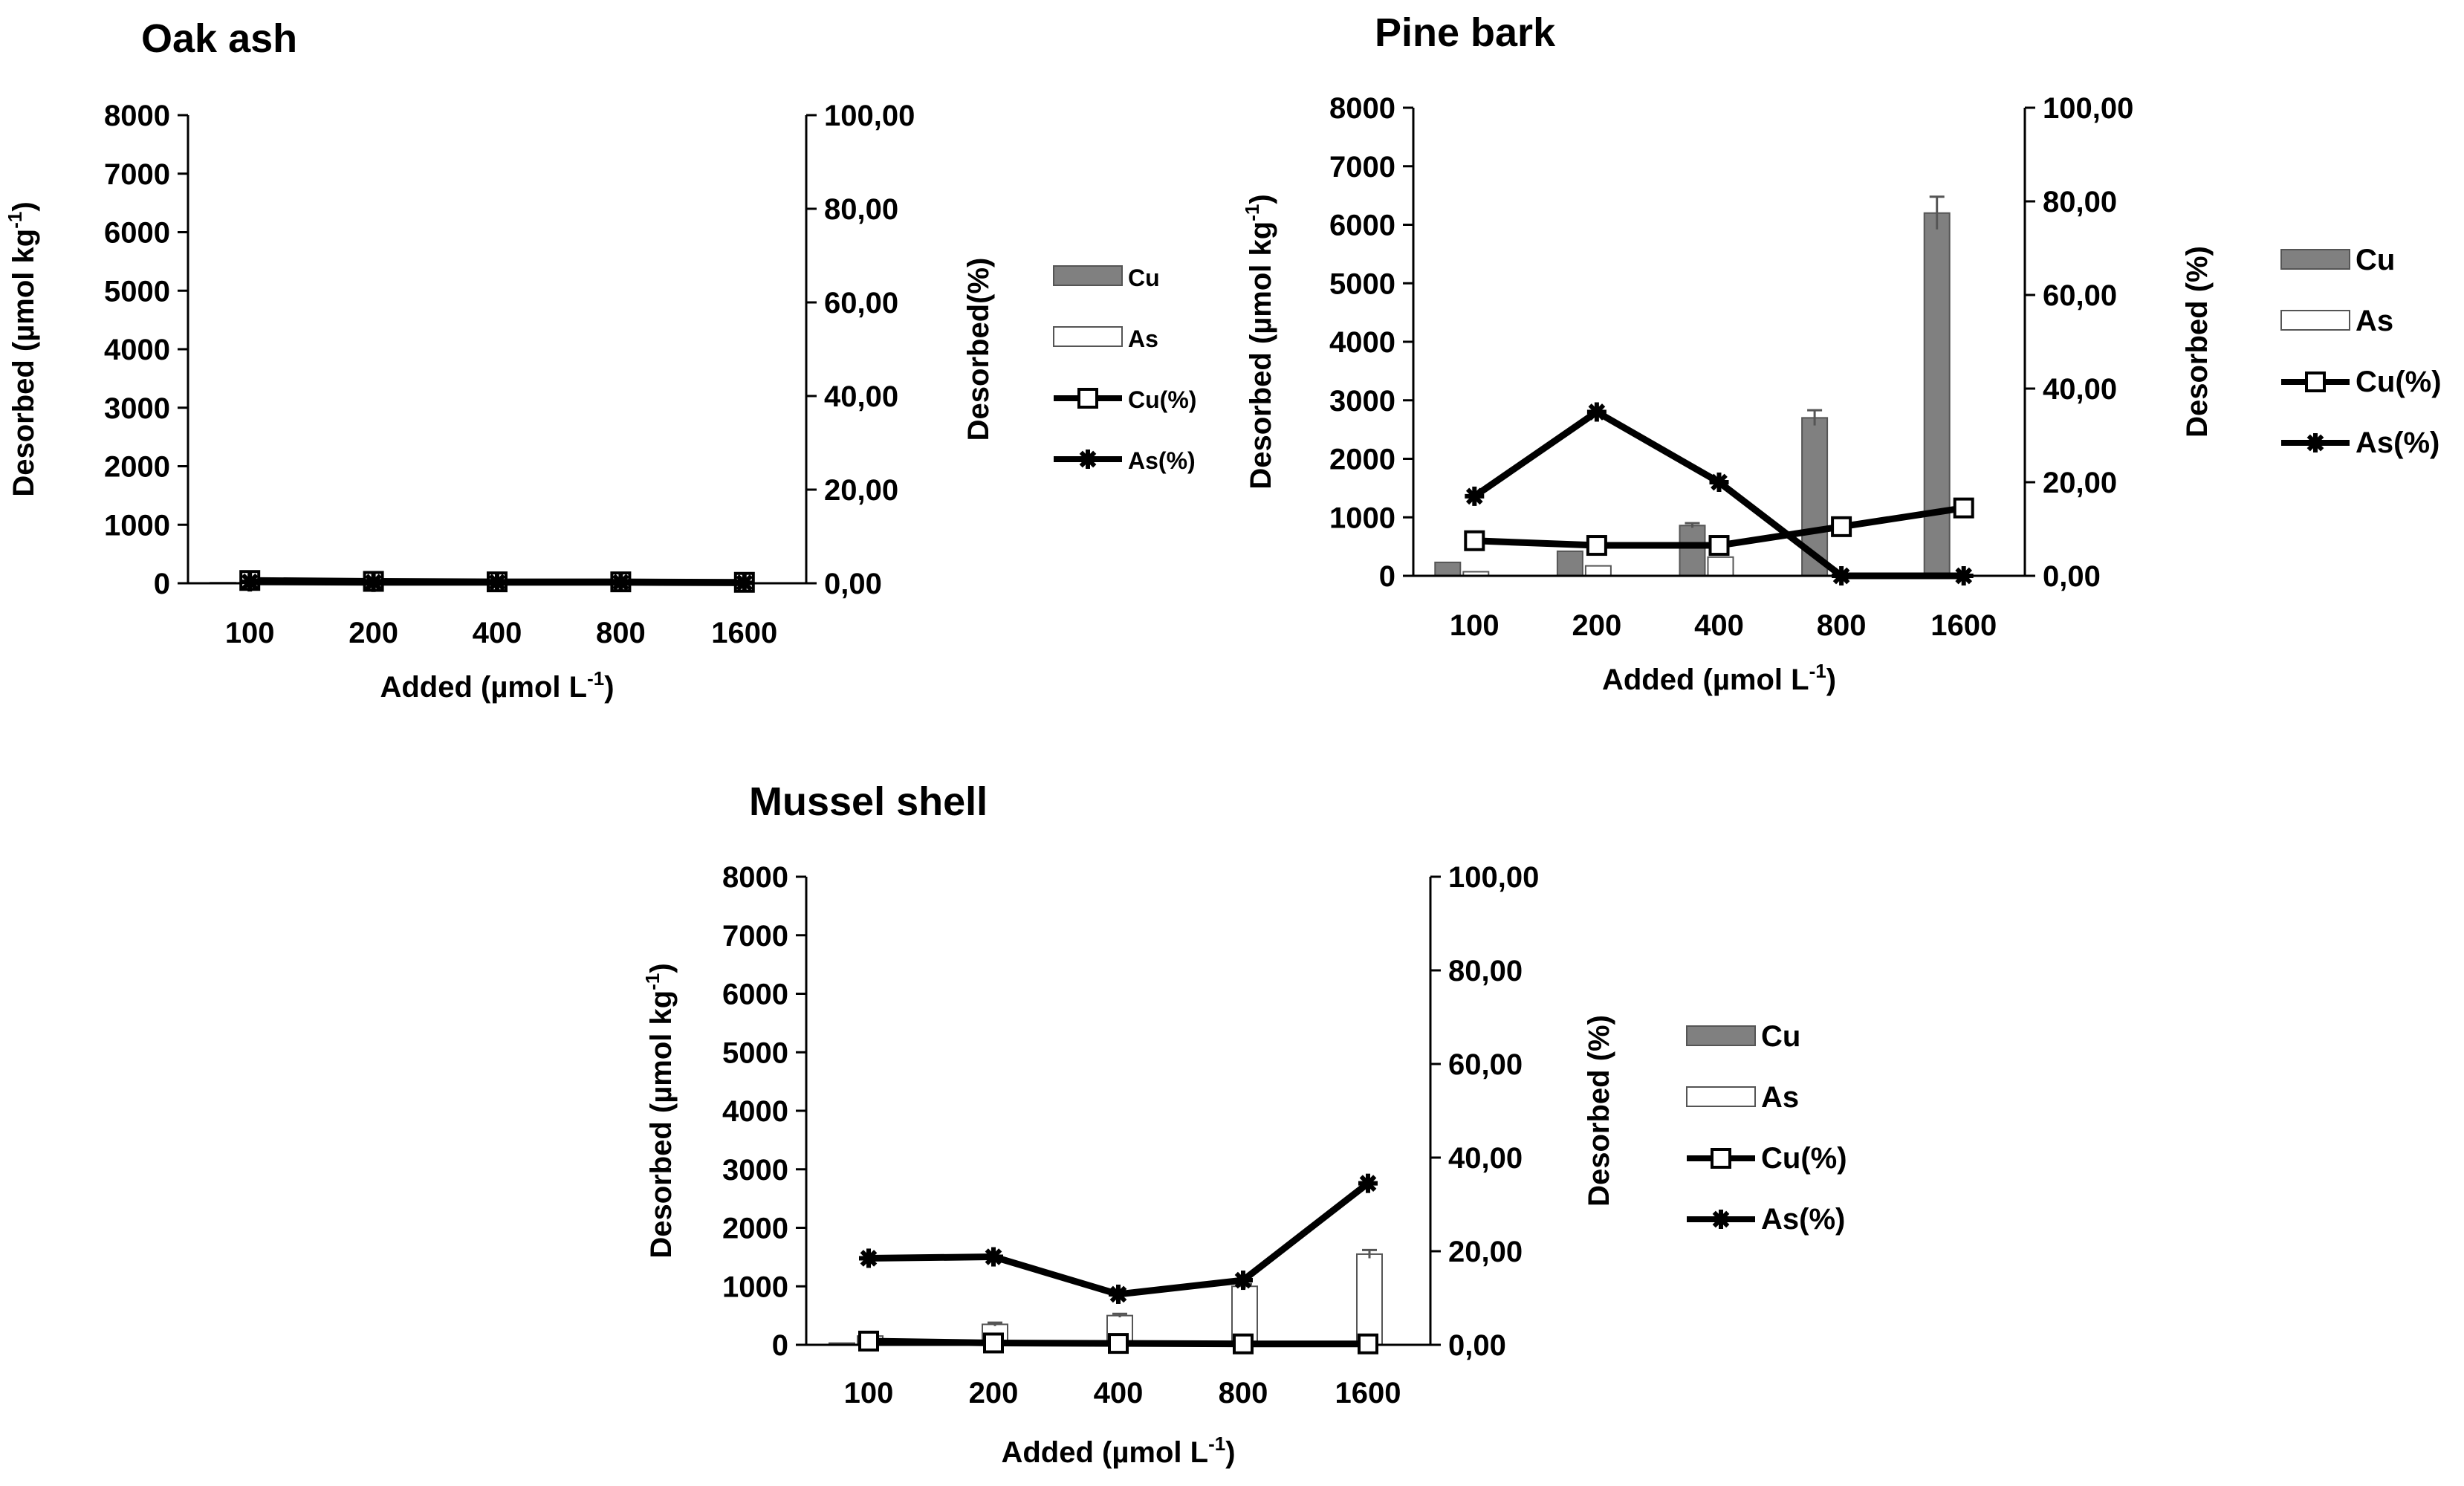  Describe the element at coordinates (137, 116) in the screenshot. I see `y-tick-label: 8000` at that location.